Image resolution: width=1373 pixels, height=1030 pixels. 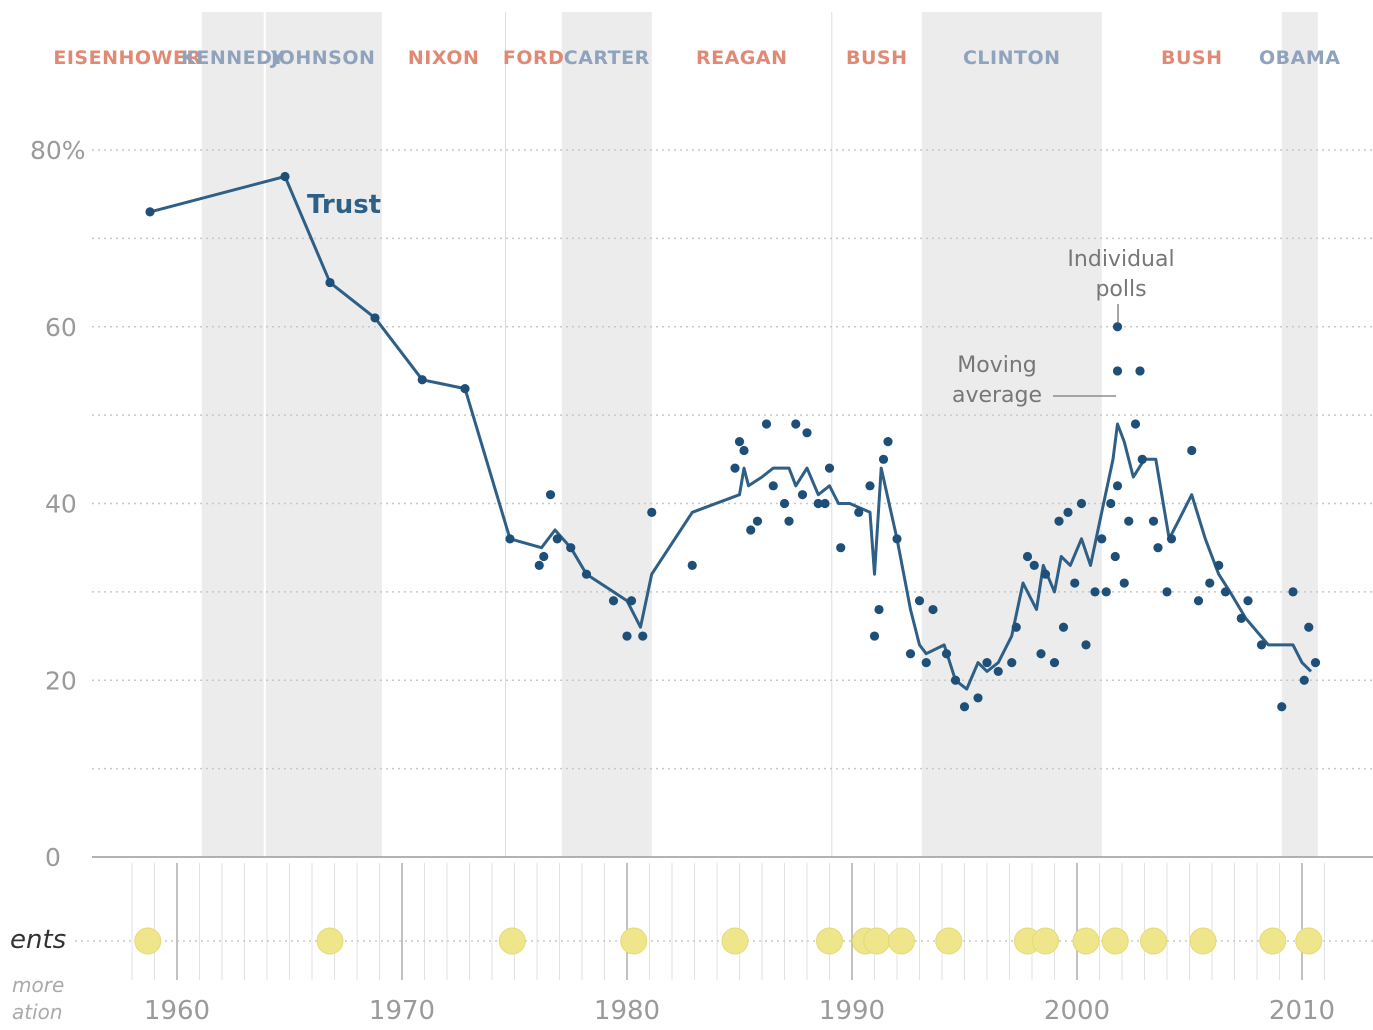 What do you see at coordinates (1011, 434) in the screenshot?
I see `presidency-band-clinton` at bounding box center [1011, 434].